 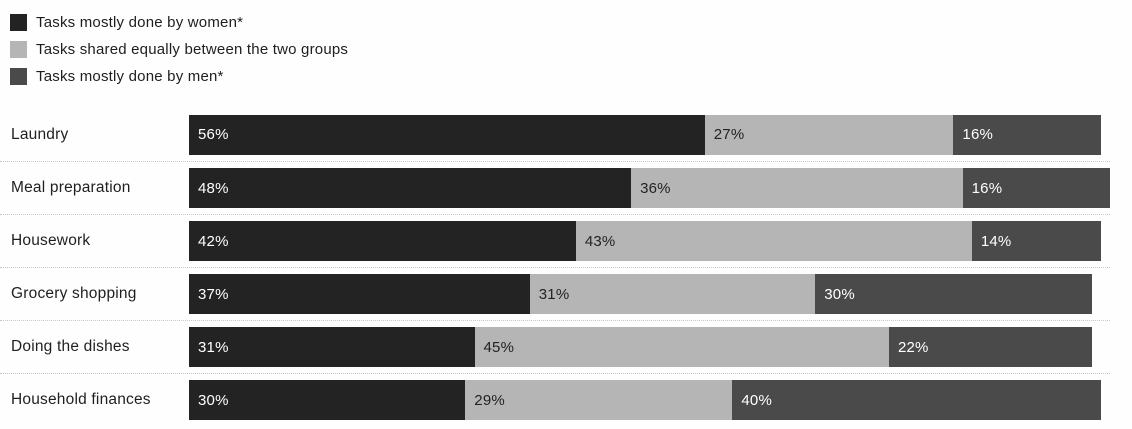 I want to click on category-label: Housework, so click(x=51, y=240).